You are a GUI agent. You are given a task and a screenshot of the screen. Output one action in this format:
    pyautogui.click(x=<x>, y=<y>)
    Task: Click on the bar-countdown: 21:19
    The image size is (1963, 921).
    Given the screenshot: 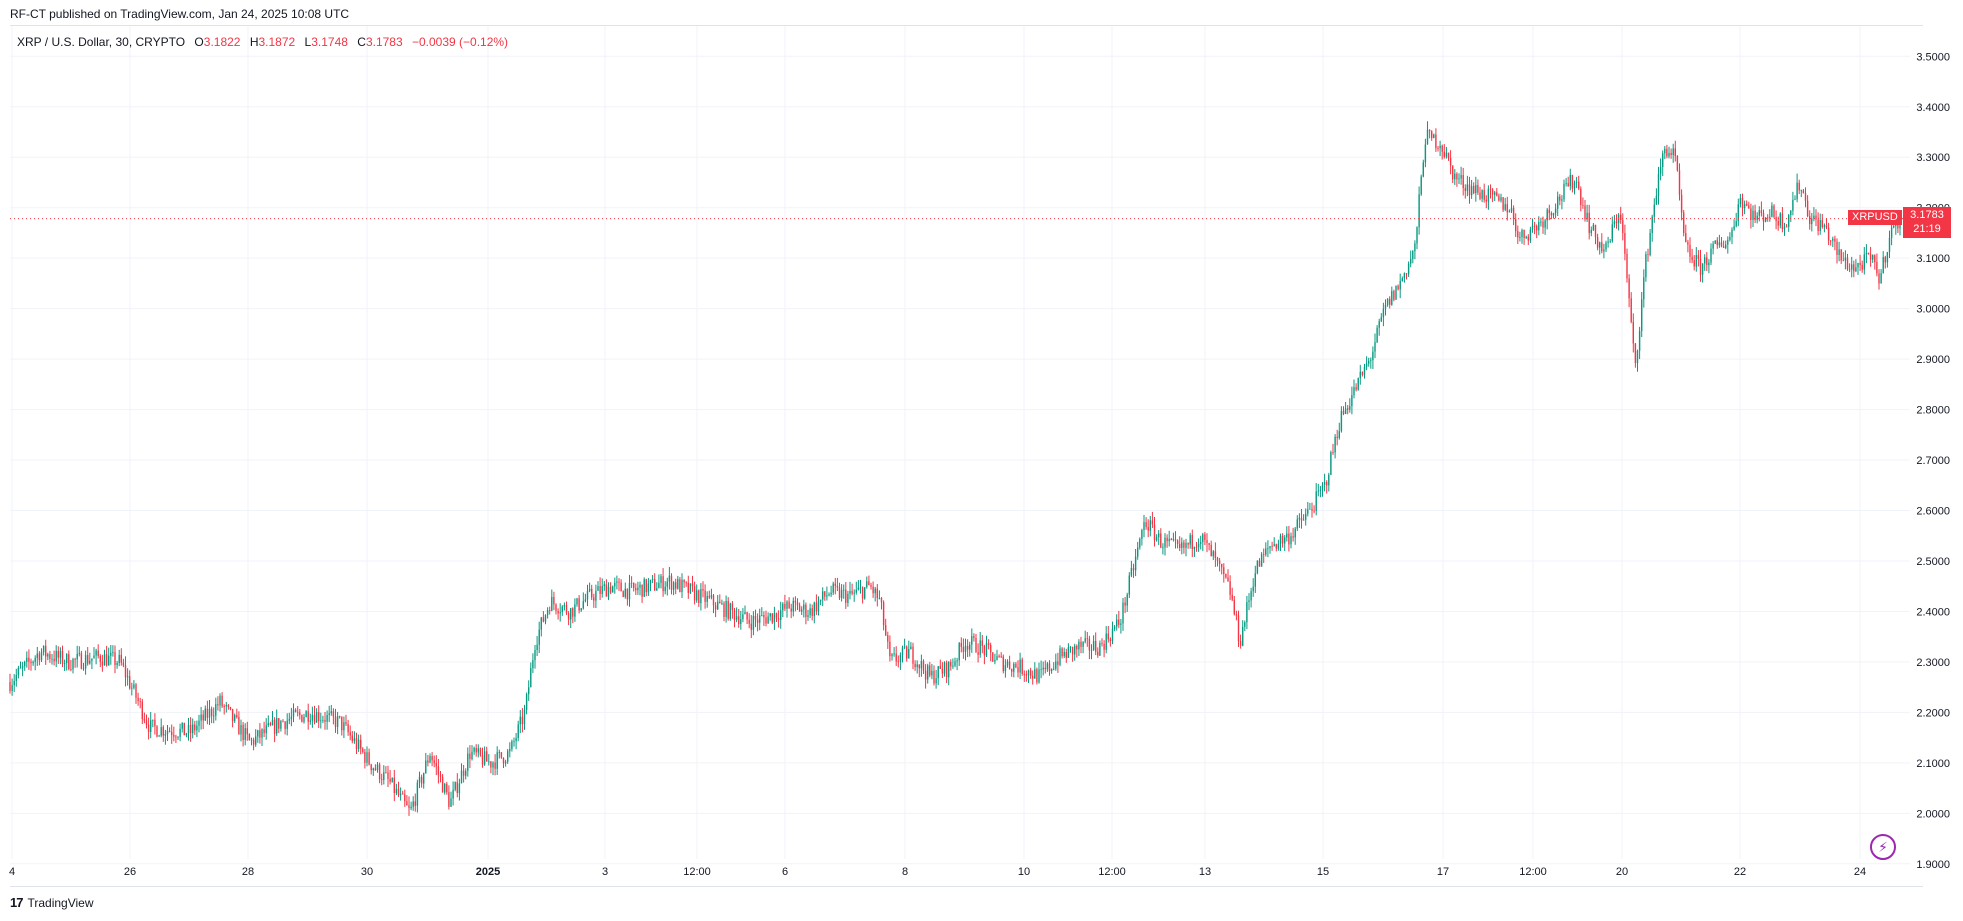 What is the action you would take?
    pyautogui.click(x=1927, y=229)
    